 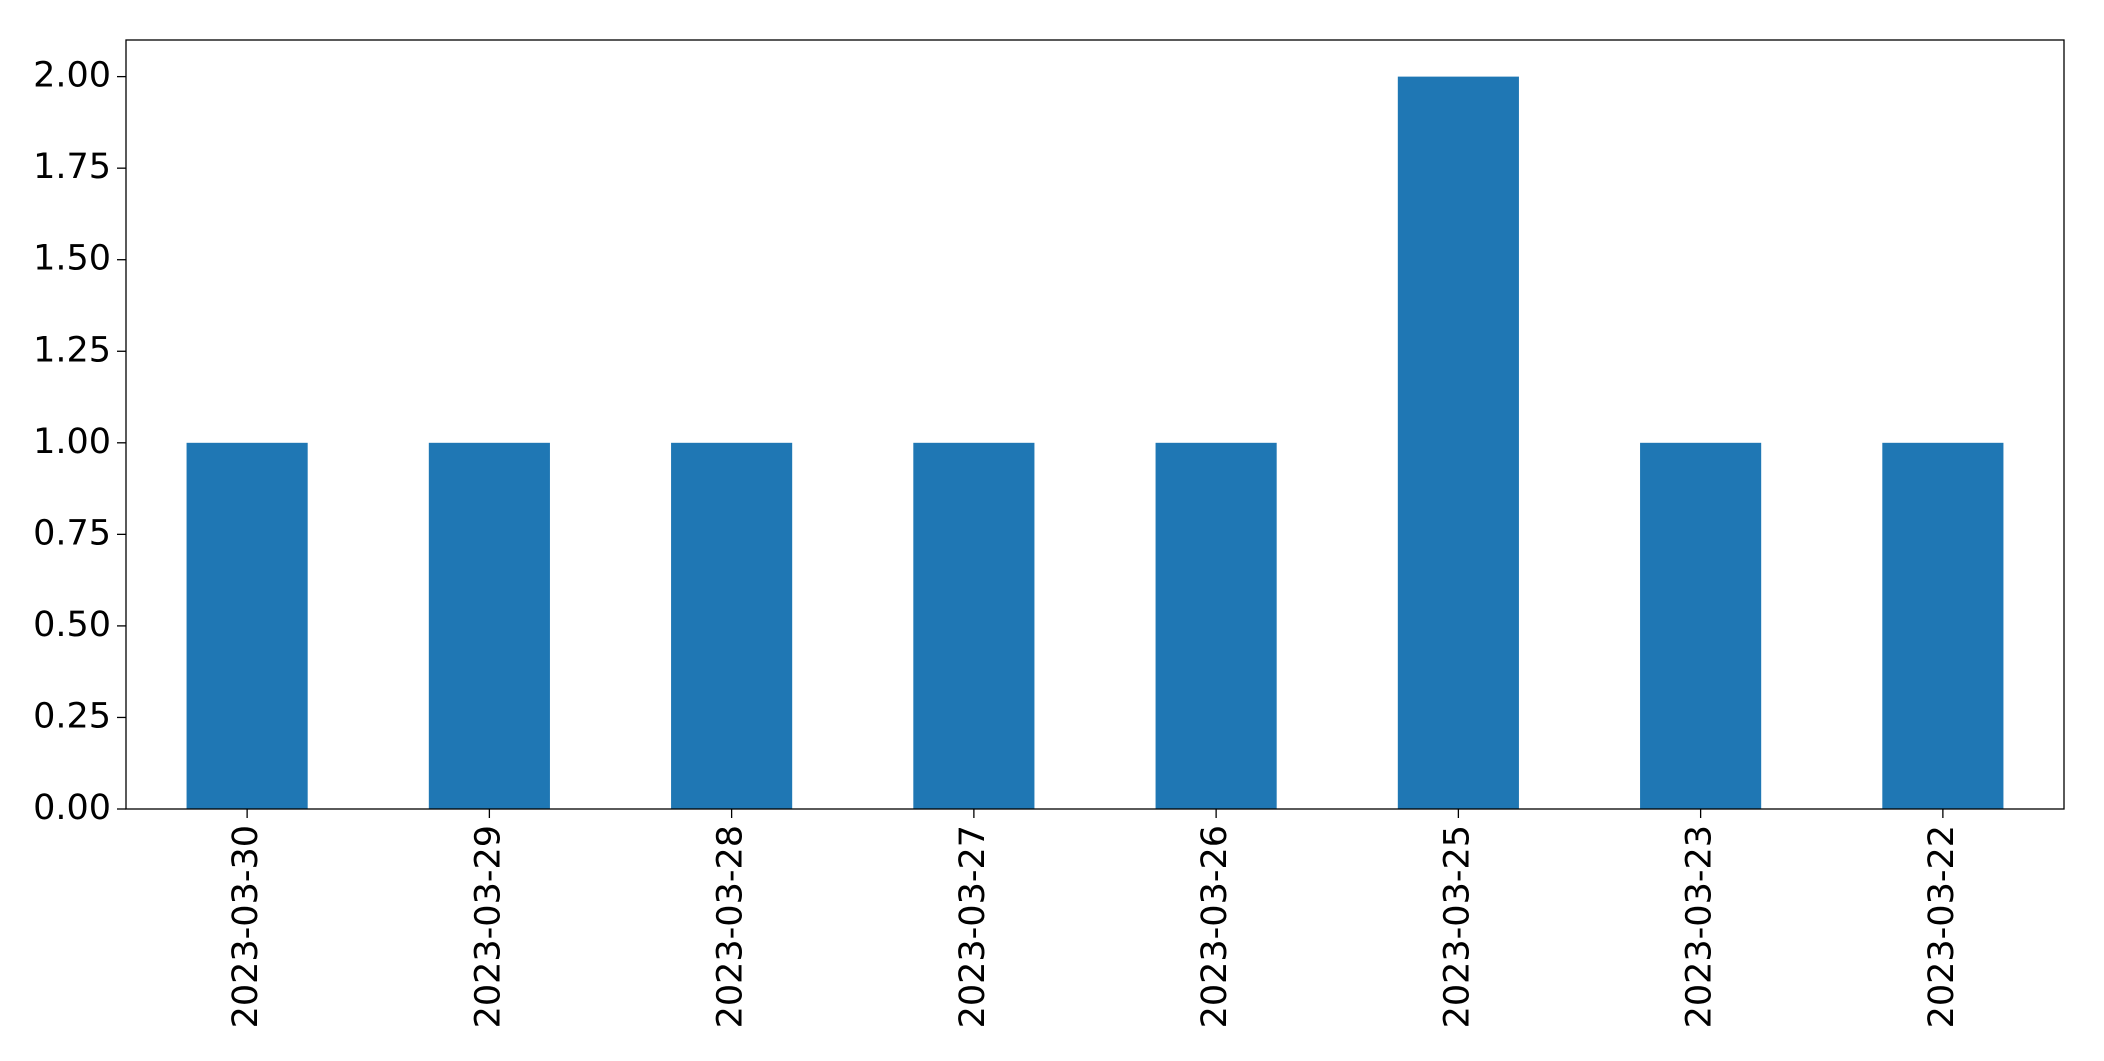 What do you see at coordinates (72, 716) in the screenshot?
I see `y-tick-label: 0.25` at bounding box center [72, 716].